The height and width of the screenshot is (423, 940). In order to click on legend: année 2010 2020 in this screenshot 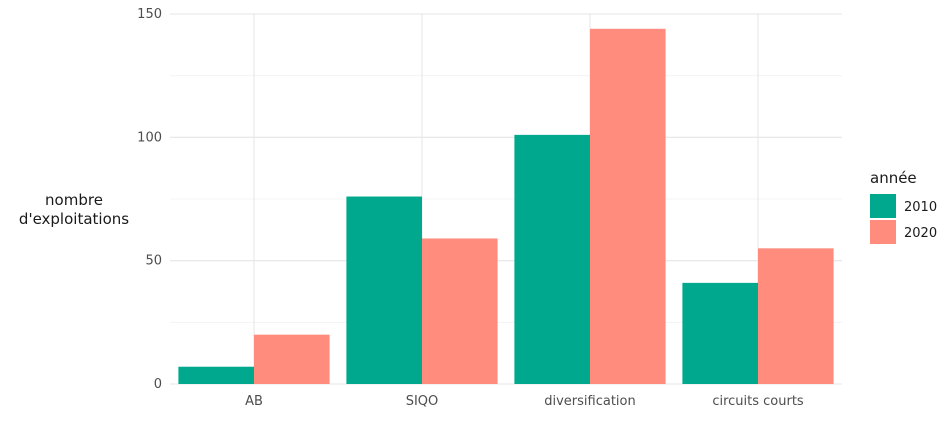, I will do `click(903, 206)`.